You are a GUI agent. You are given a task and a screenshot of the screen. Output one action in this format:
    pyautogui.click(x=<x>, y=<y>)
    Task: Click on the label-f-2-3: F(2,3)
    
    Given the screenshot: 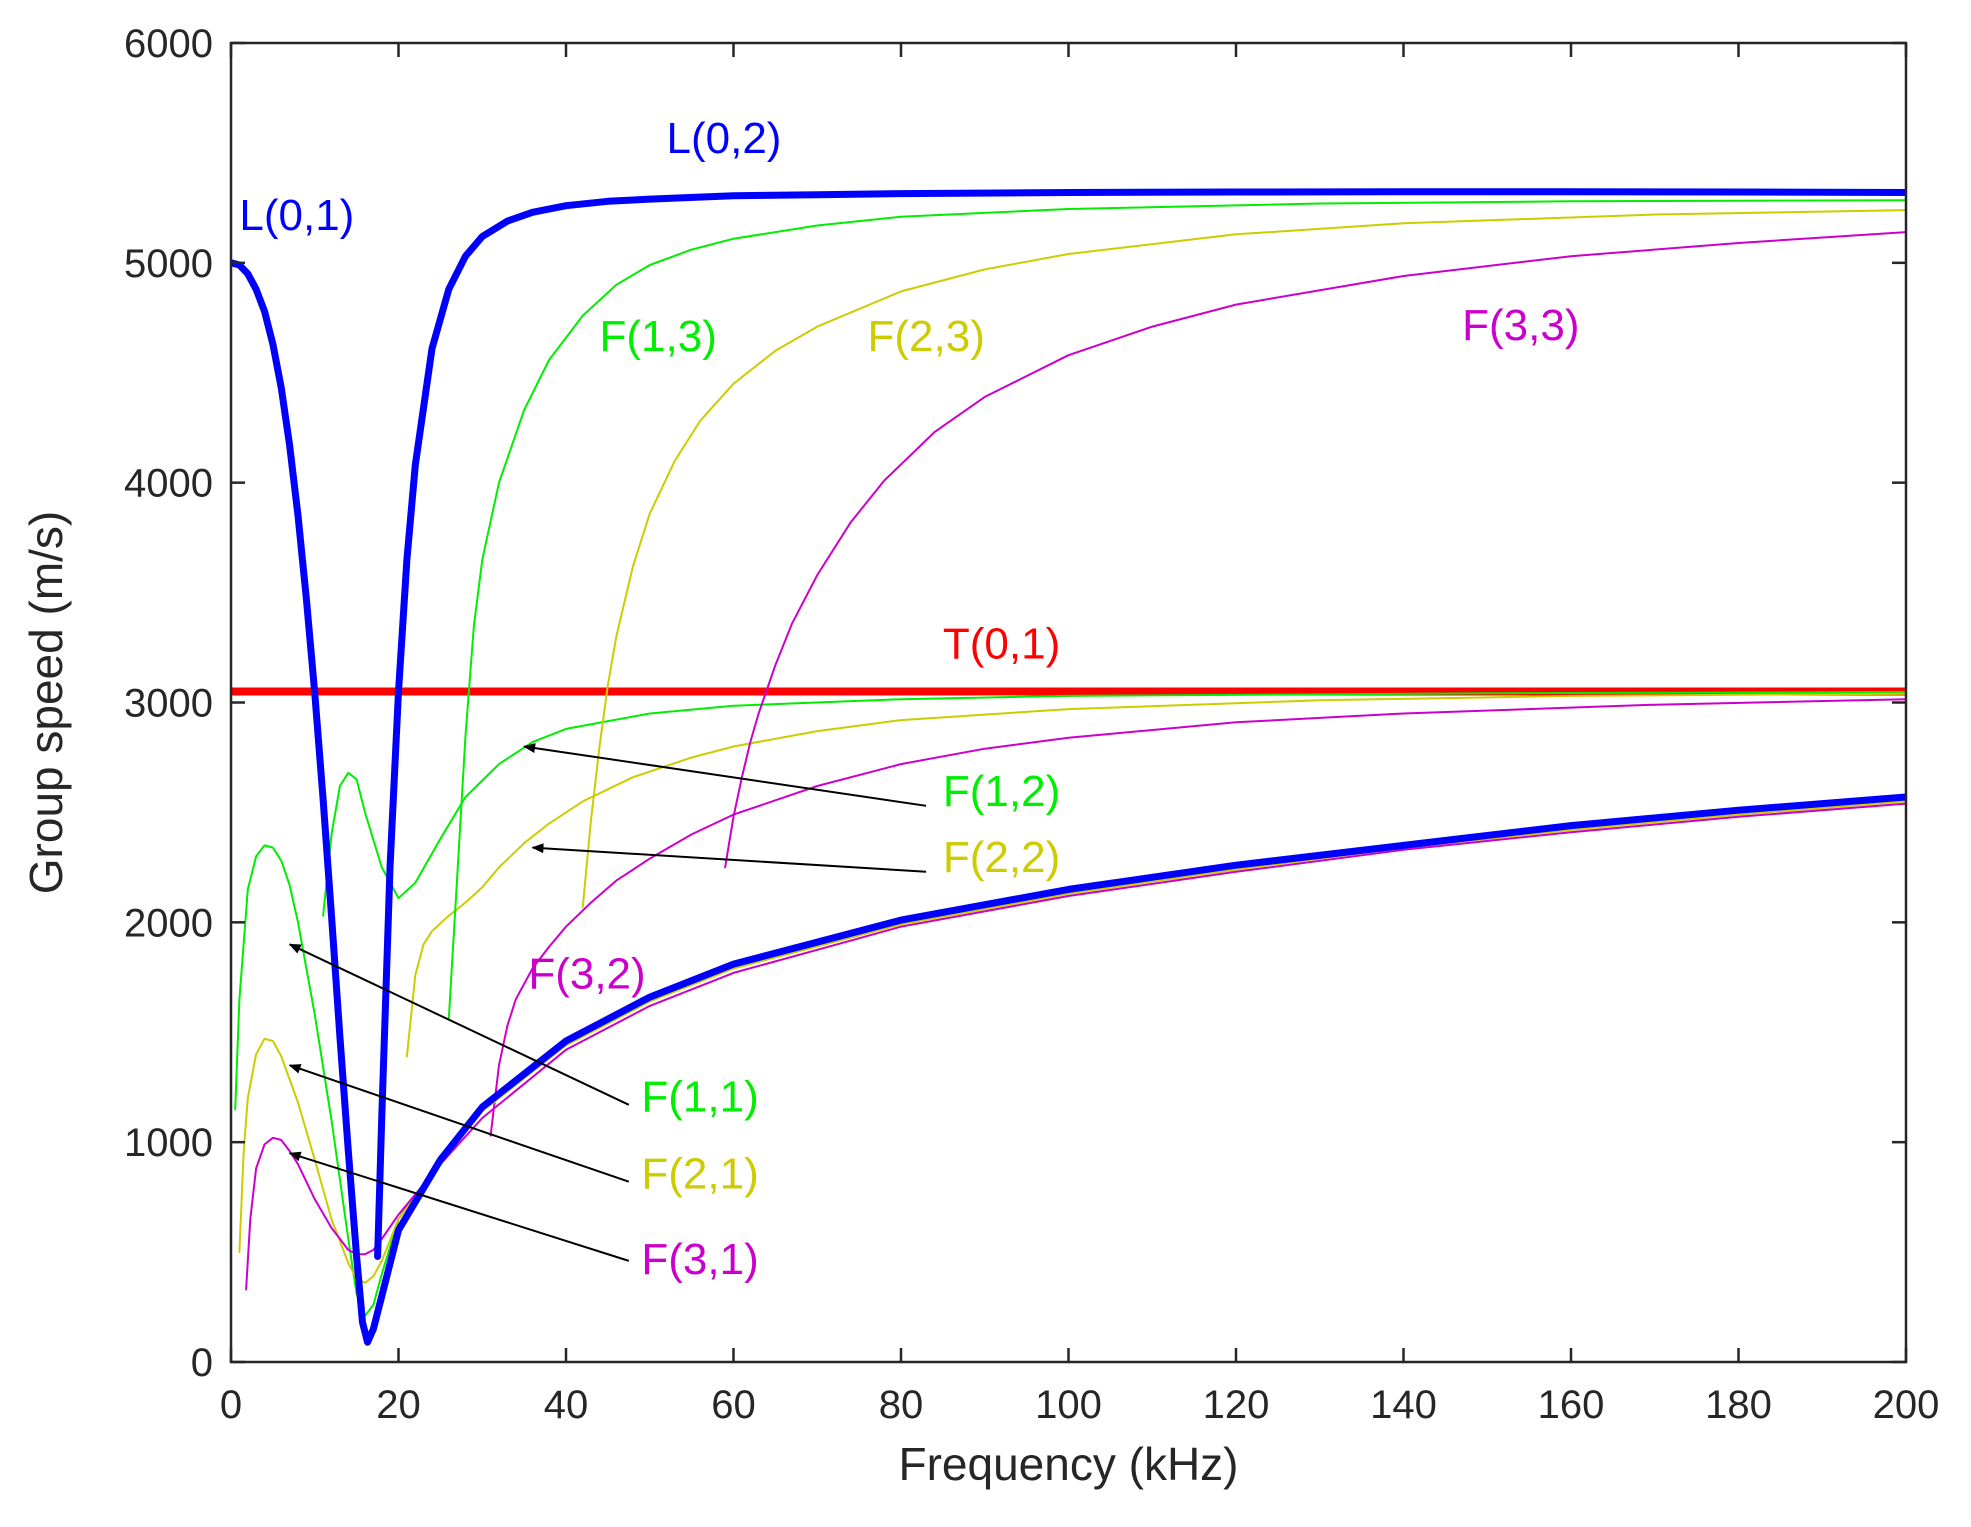 What is the action you would take?
    pyautogui.click(x=926, y=336)
    